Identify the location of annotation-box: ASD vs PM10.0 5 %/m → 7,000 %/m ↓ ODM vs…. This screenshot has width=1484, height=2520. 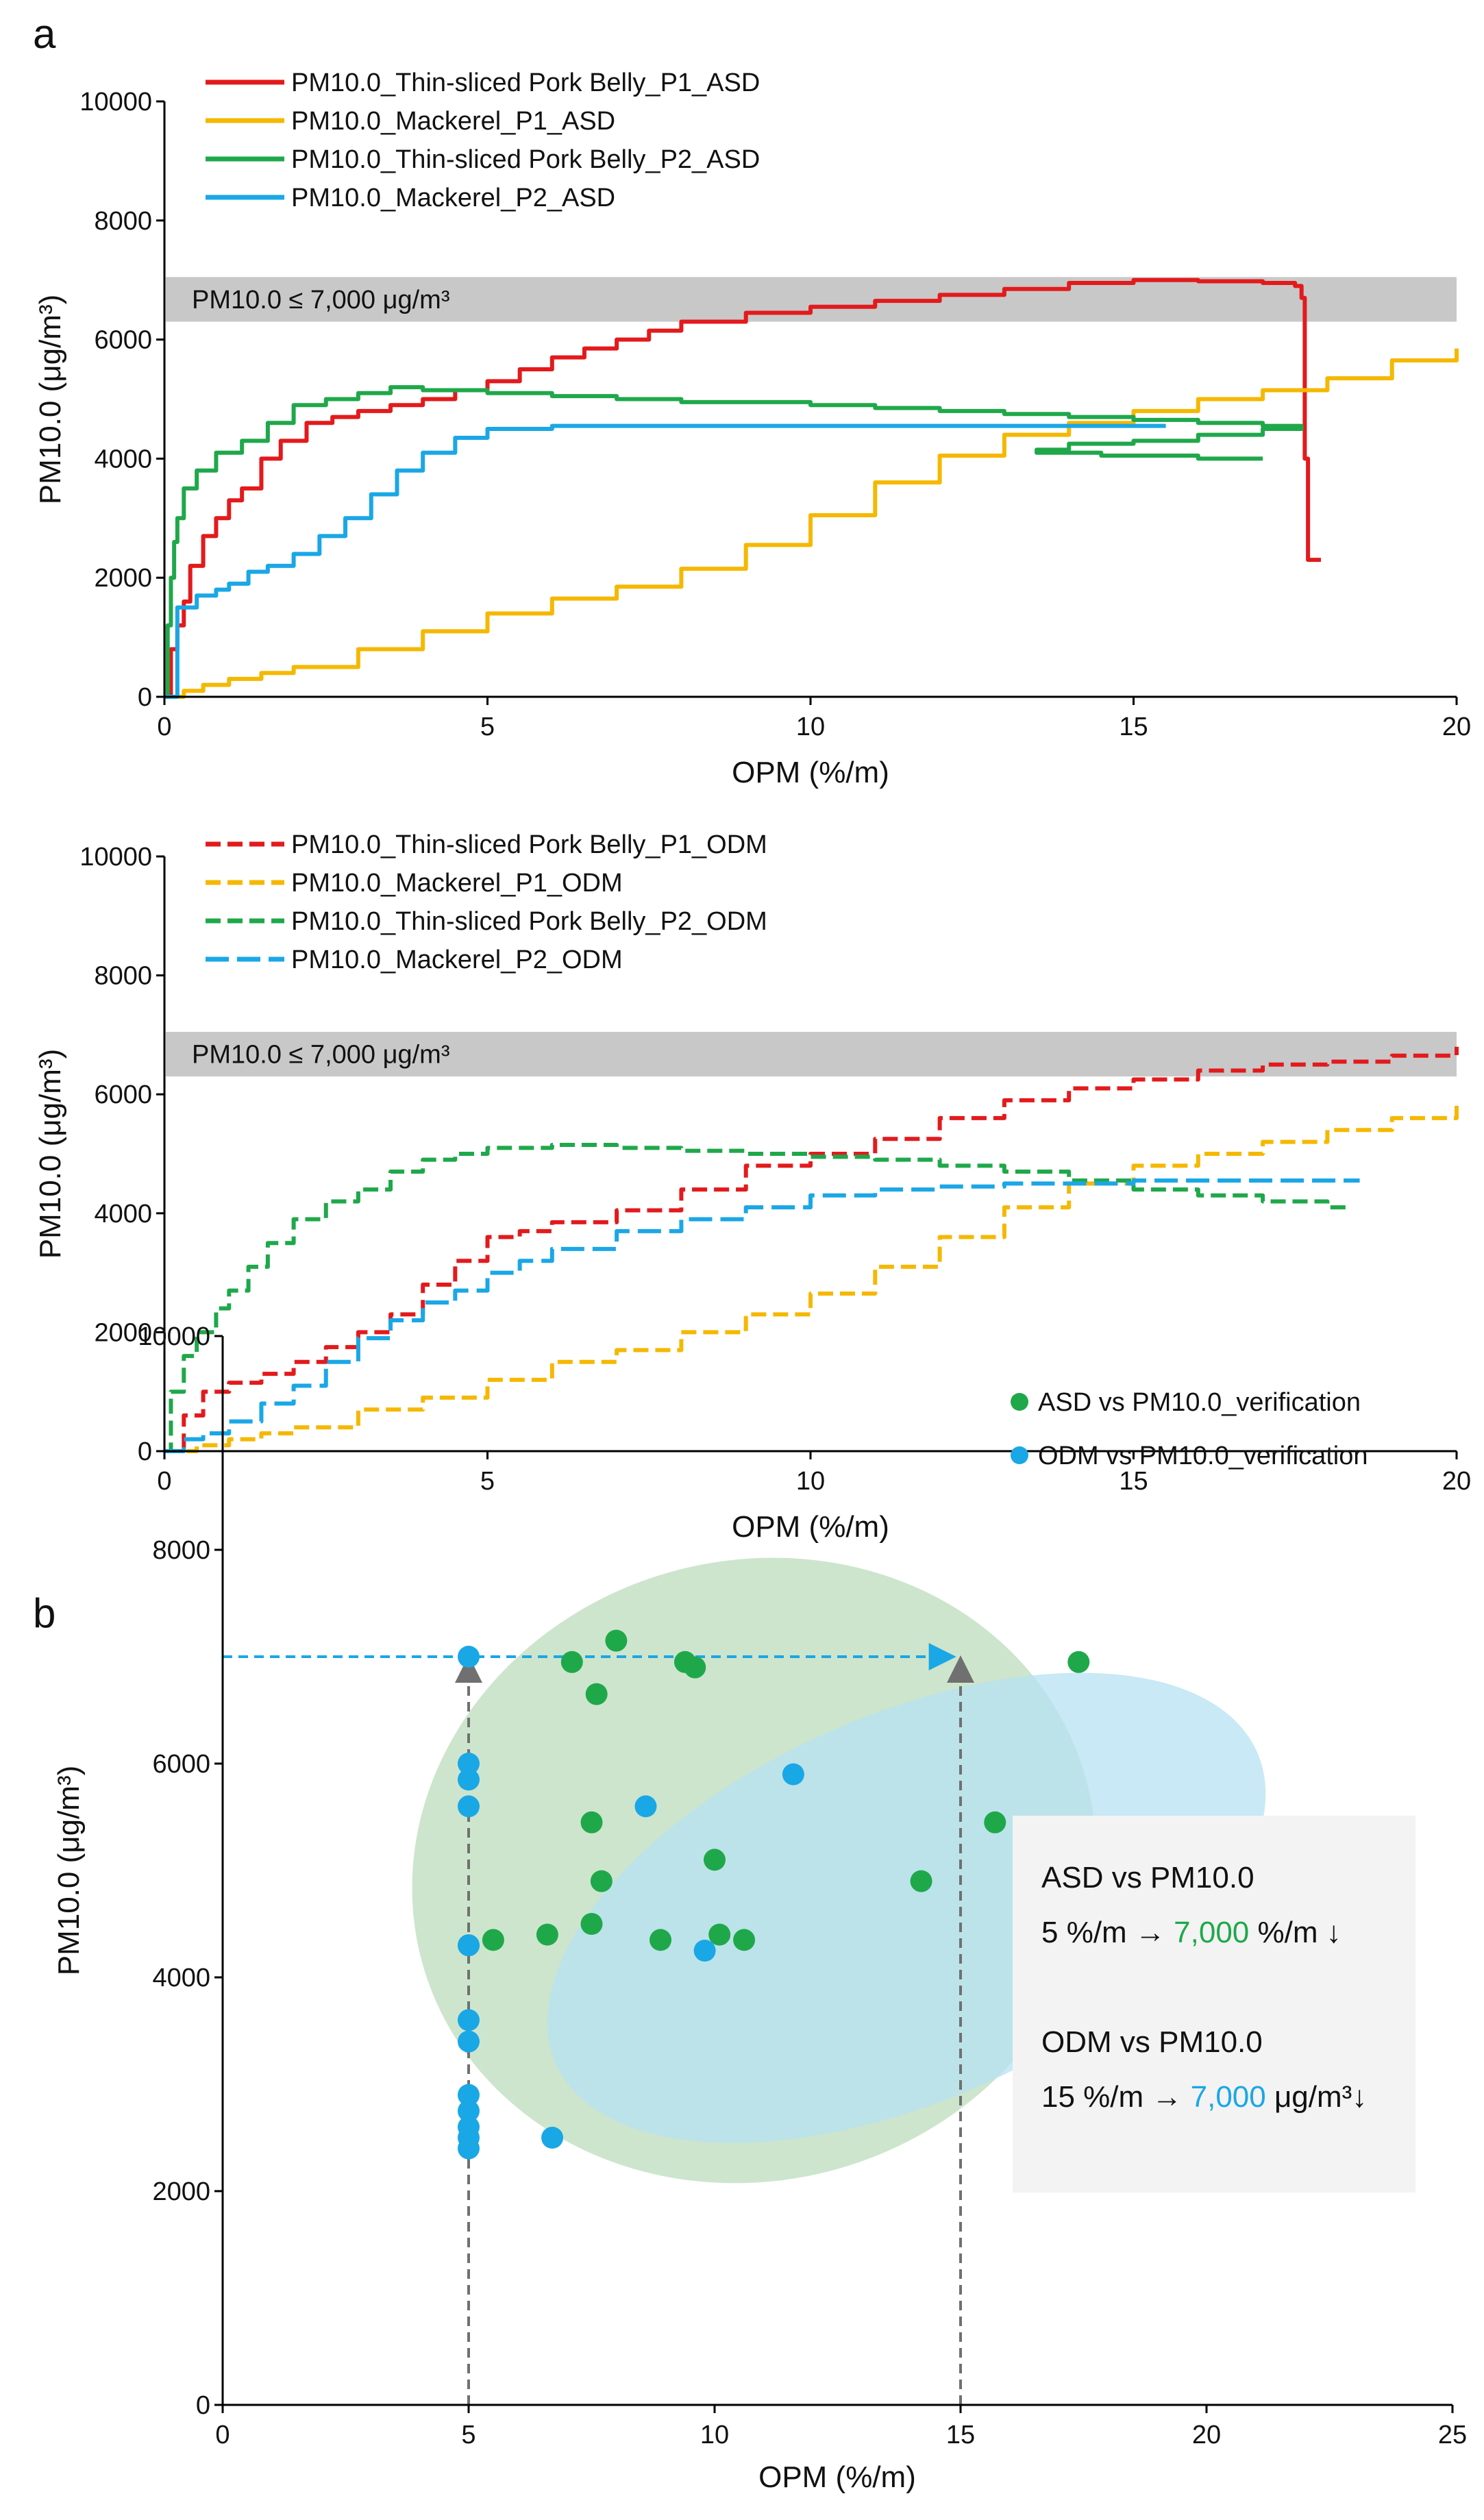
(1214, 2004).